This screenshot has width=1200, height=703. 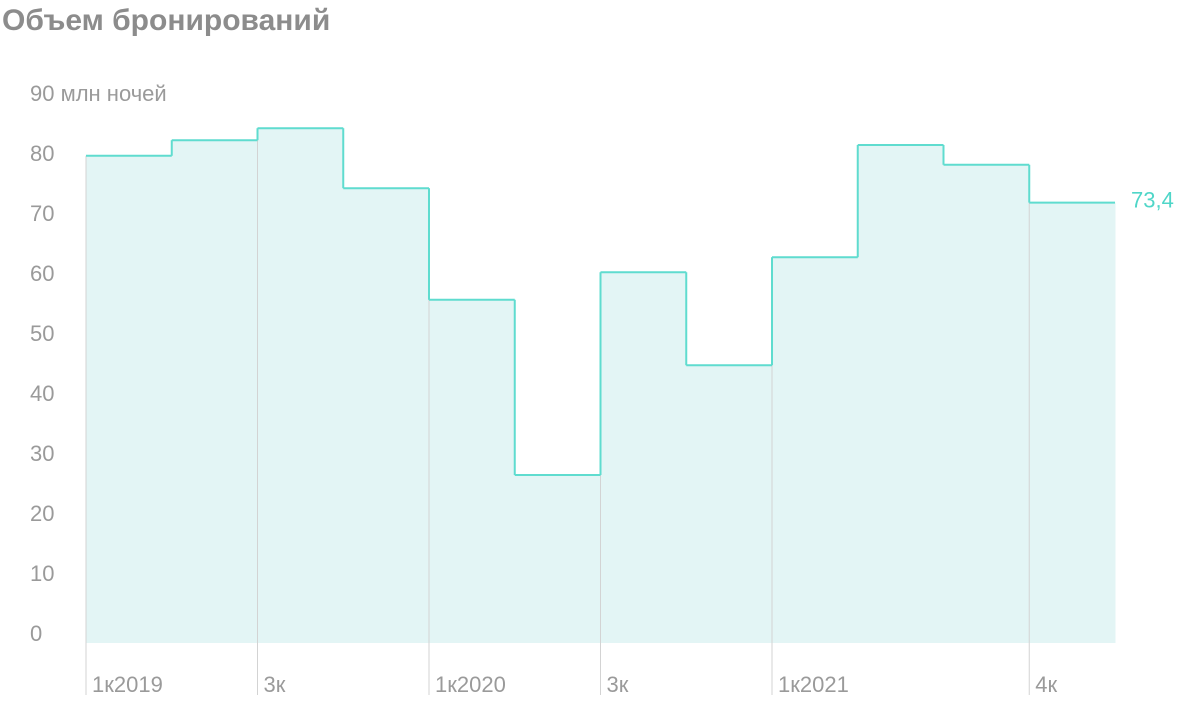 I want to click on x-tick-label: 4к, so click(x=1046, y=684).